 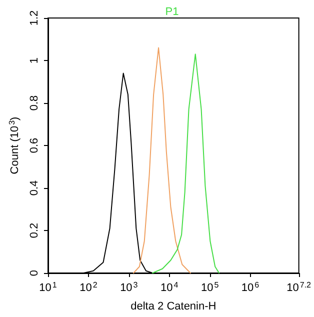 I want to click on y-tick-label: 0.8, so click(x=34, y=103).